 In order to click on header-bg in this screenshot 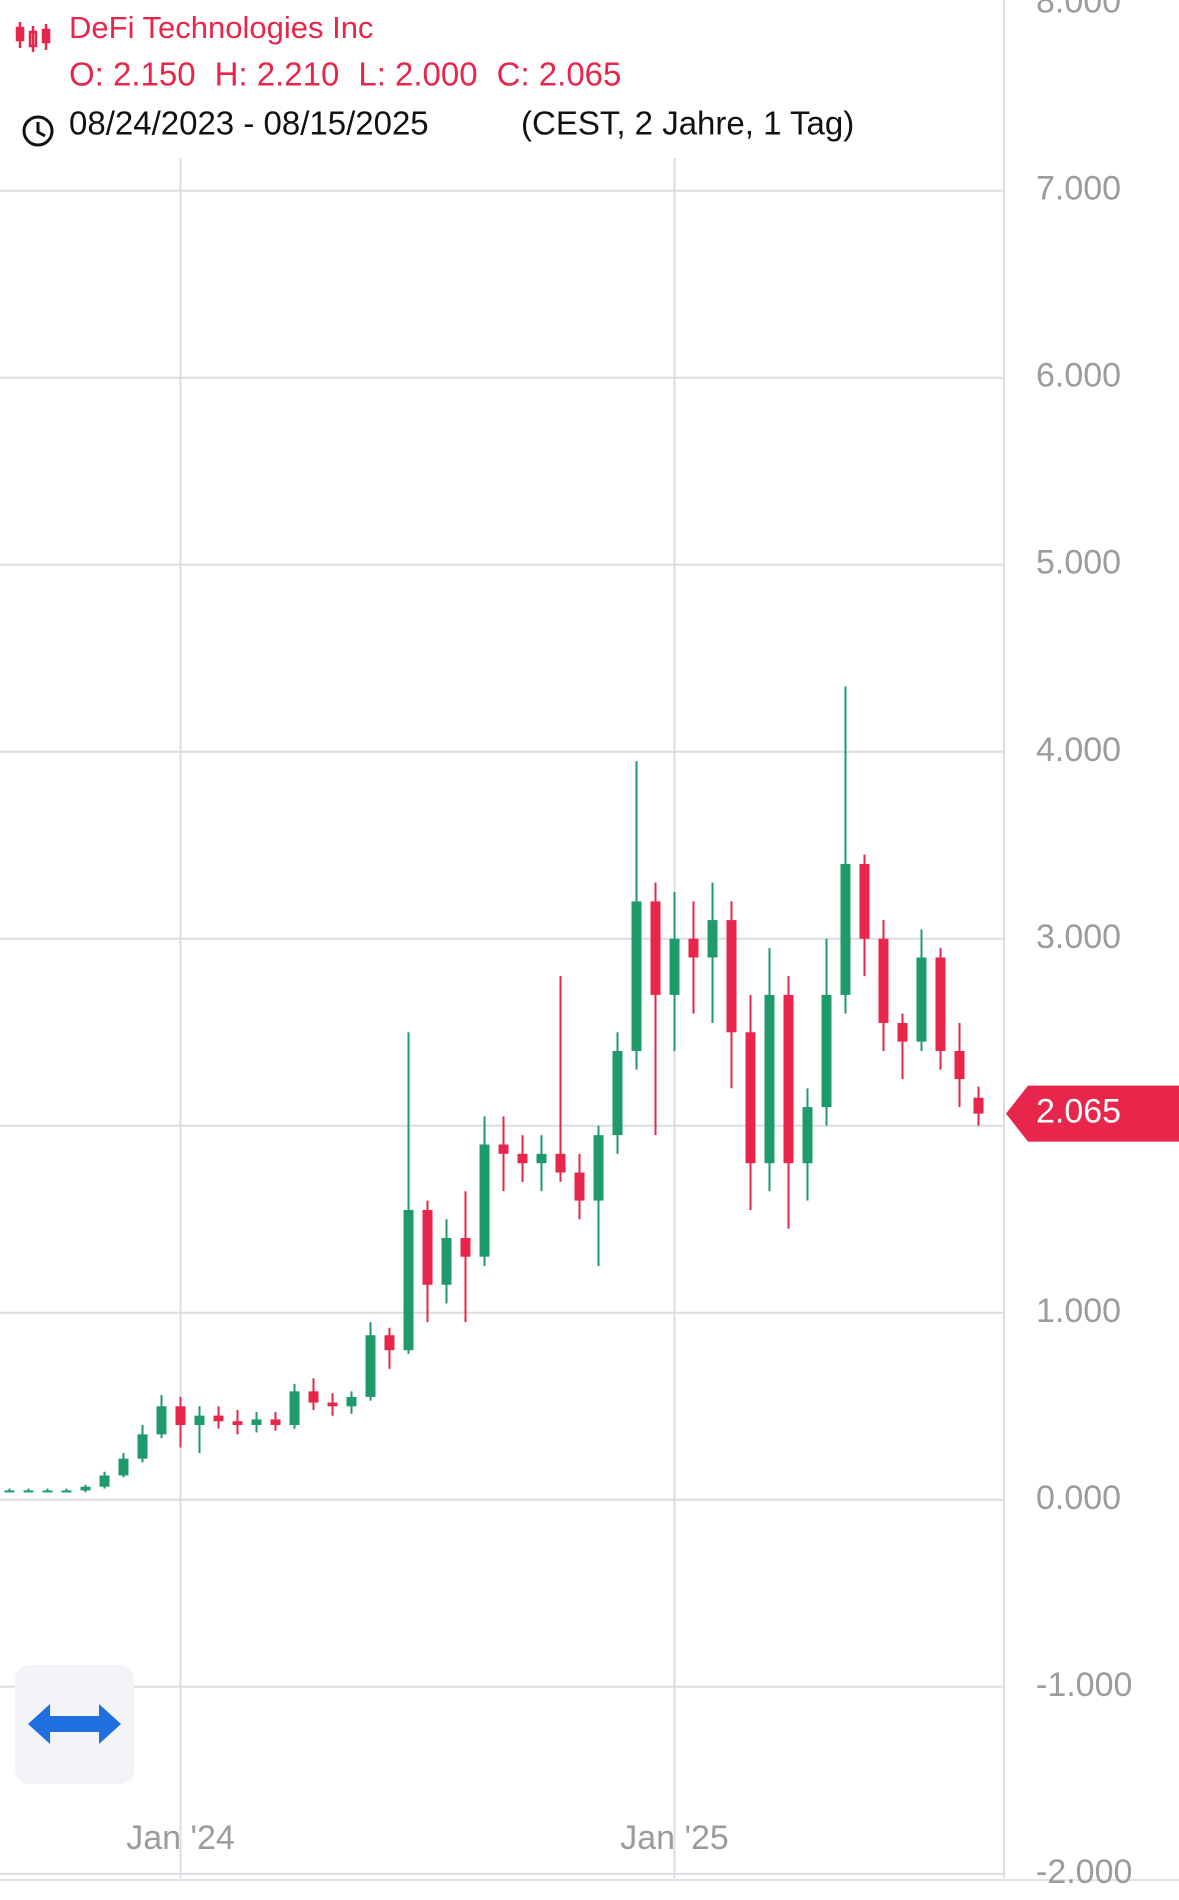, I will do `click(501, 79)`.